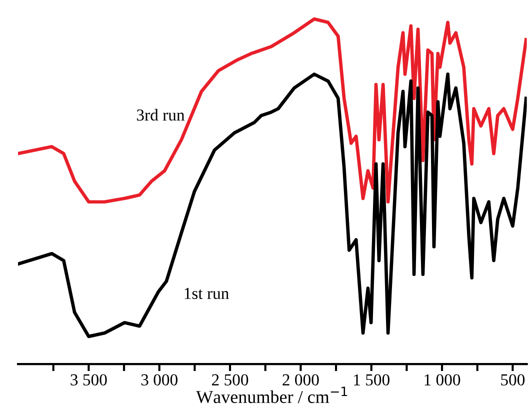 This screenshot has width=530, height=417. What do you see at coordinates (206, 294) in the screenshot?
I see `series-label: 1st run` at bounding box center [206, 294].